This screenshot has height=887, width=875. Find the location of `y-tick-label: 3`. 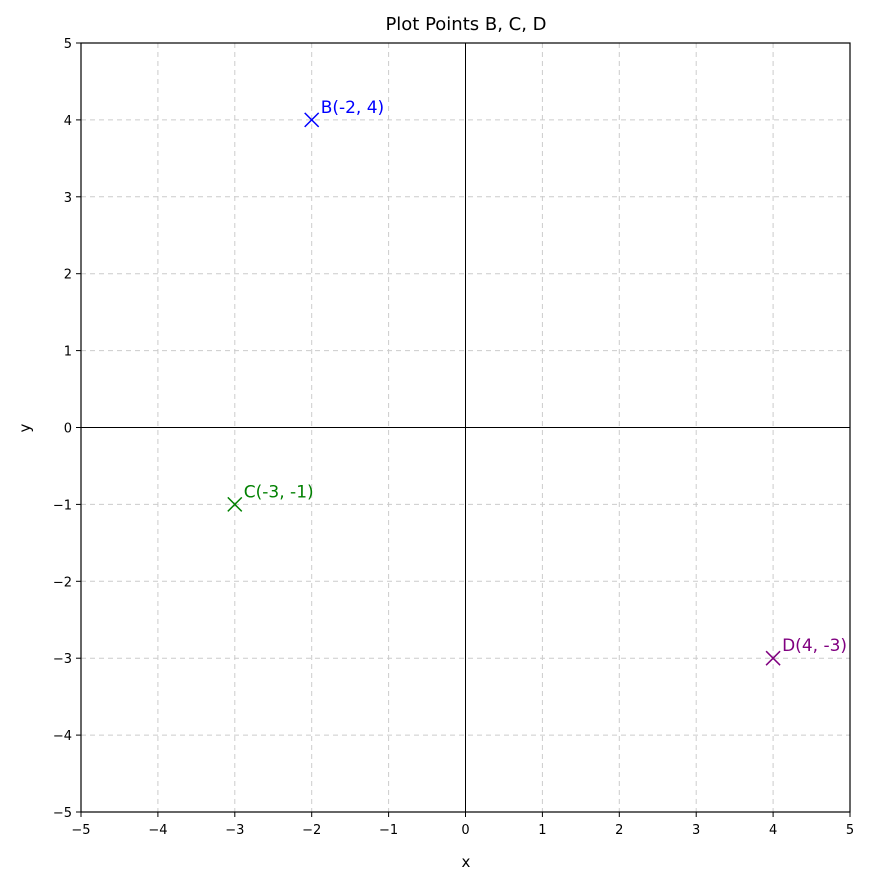

y-tick-label: 3 is located at coordinates (68, 198).